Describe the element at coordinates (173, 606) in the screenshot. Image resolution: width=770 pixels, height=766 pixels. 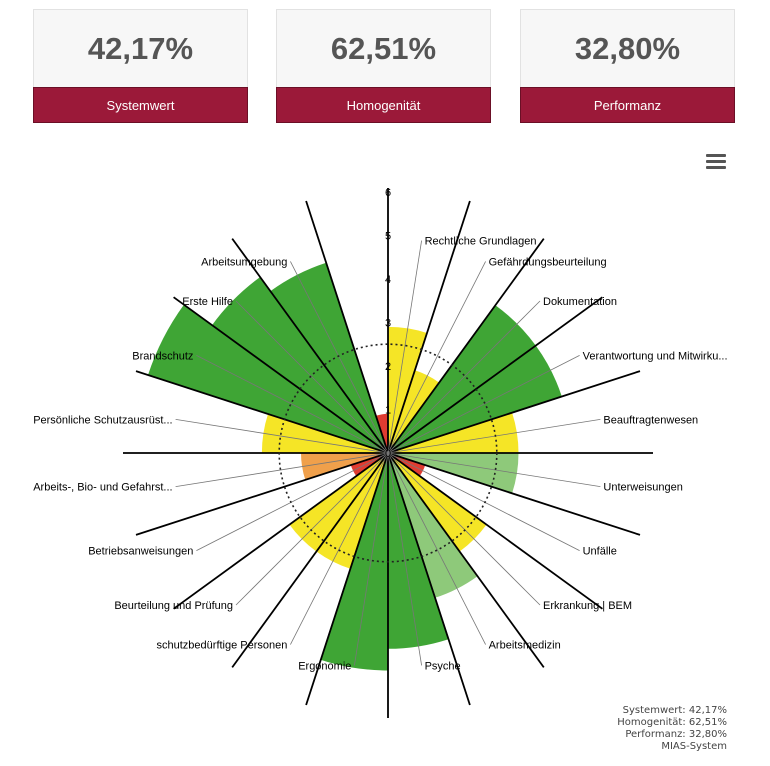
I see `category-label-beurteilung-und-pr-fung: Beurteilung und Prüfung` at that location.